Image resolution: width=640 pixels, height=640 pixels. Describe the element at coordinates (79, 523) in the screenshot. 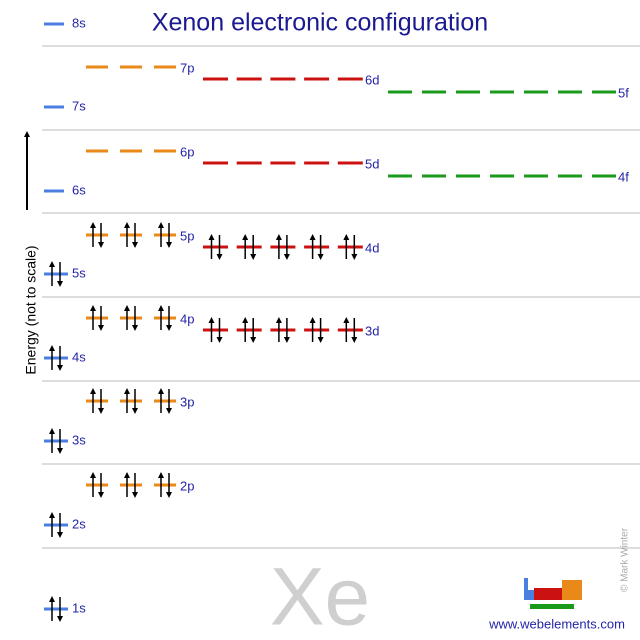

I see `orbital-label: 2s` at that location.